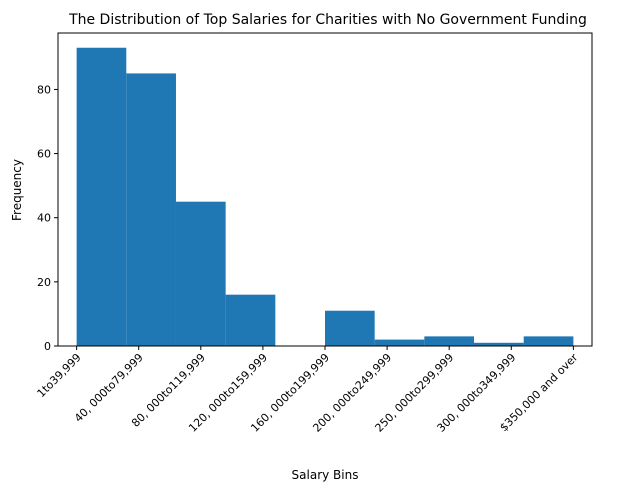  Describe the element at coordinates (325, 475) in the screenshot. I see `x-axis-label: Salary Bins` at that location.